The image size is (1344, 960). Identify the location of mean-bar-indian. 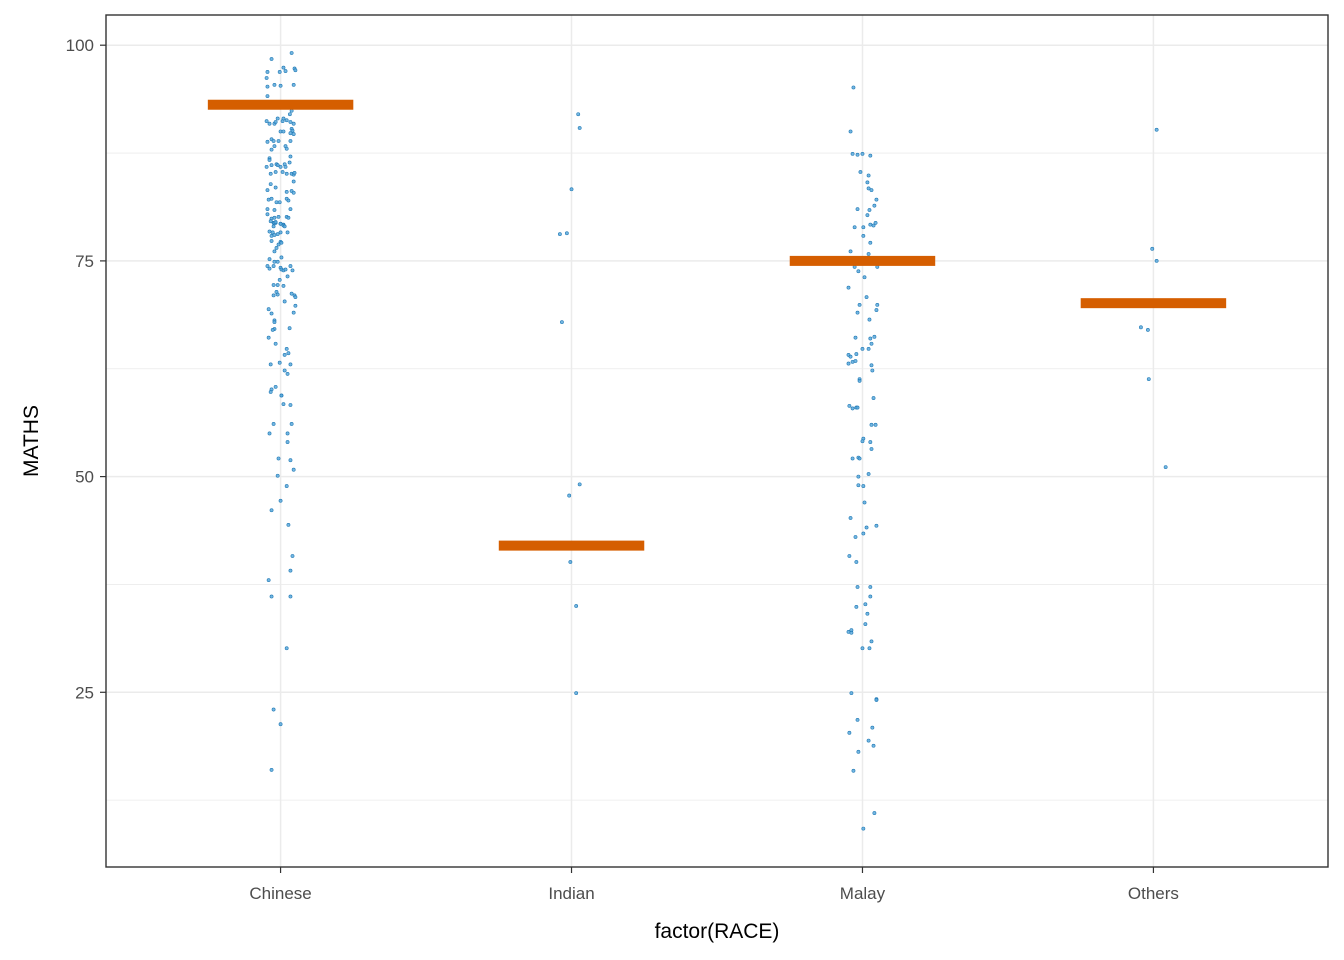
(571, 545).